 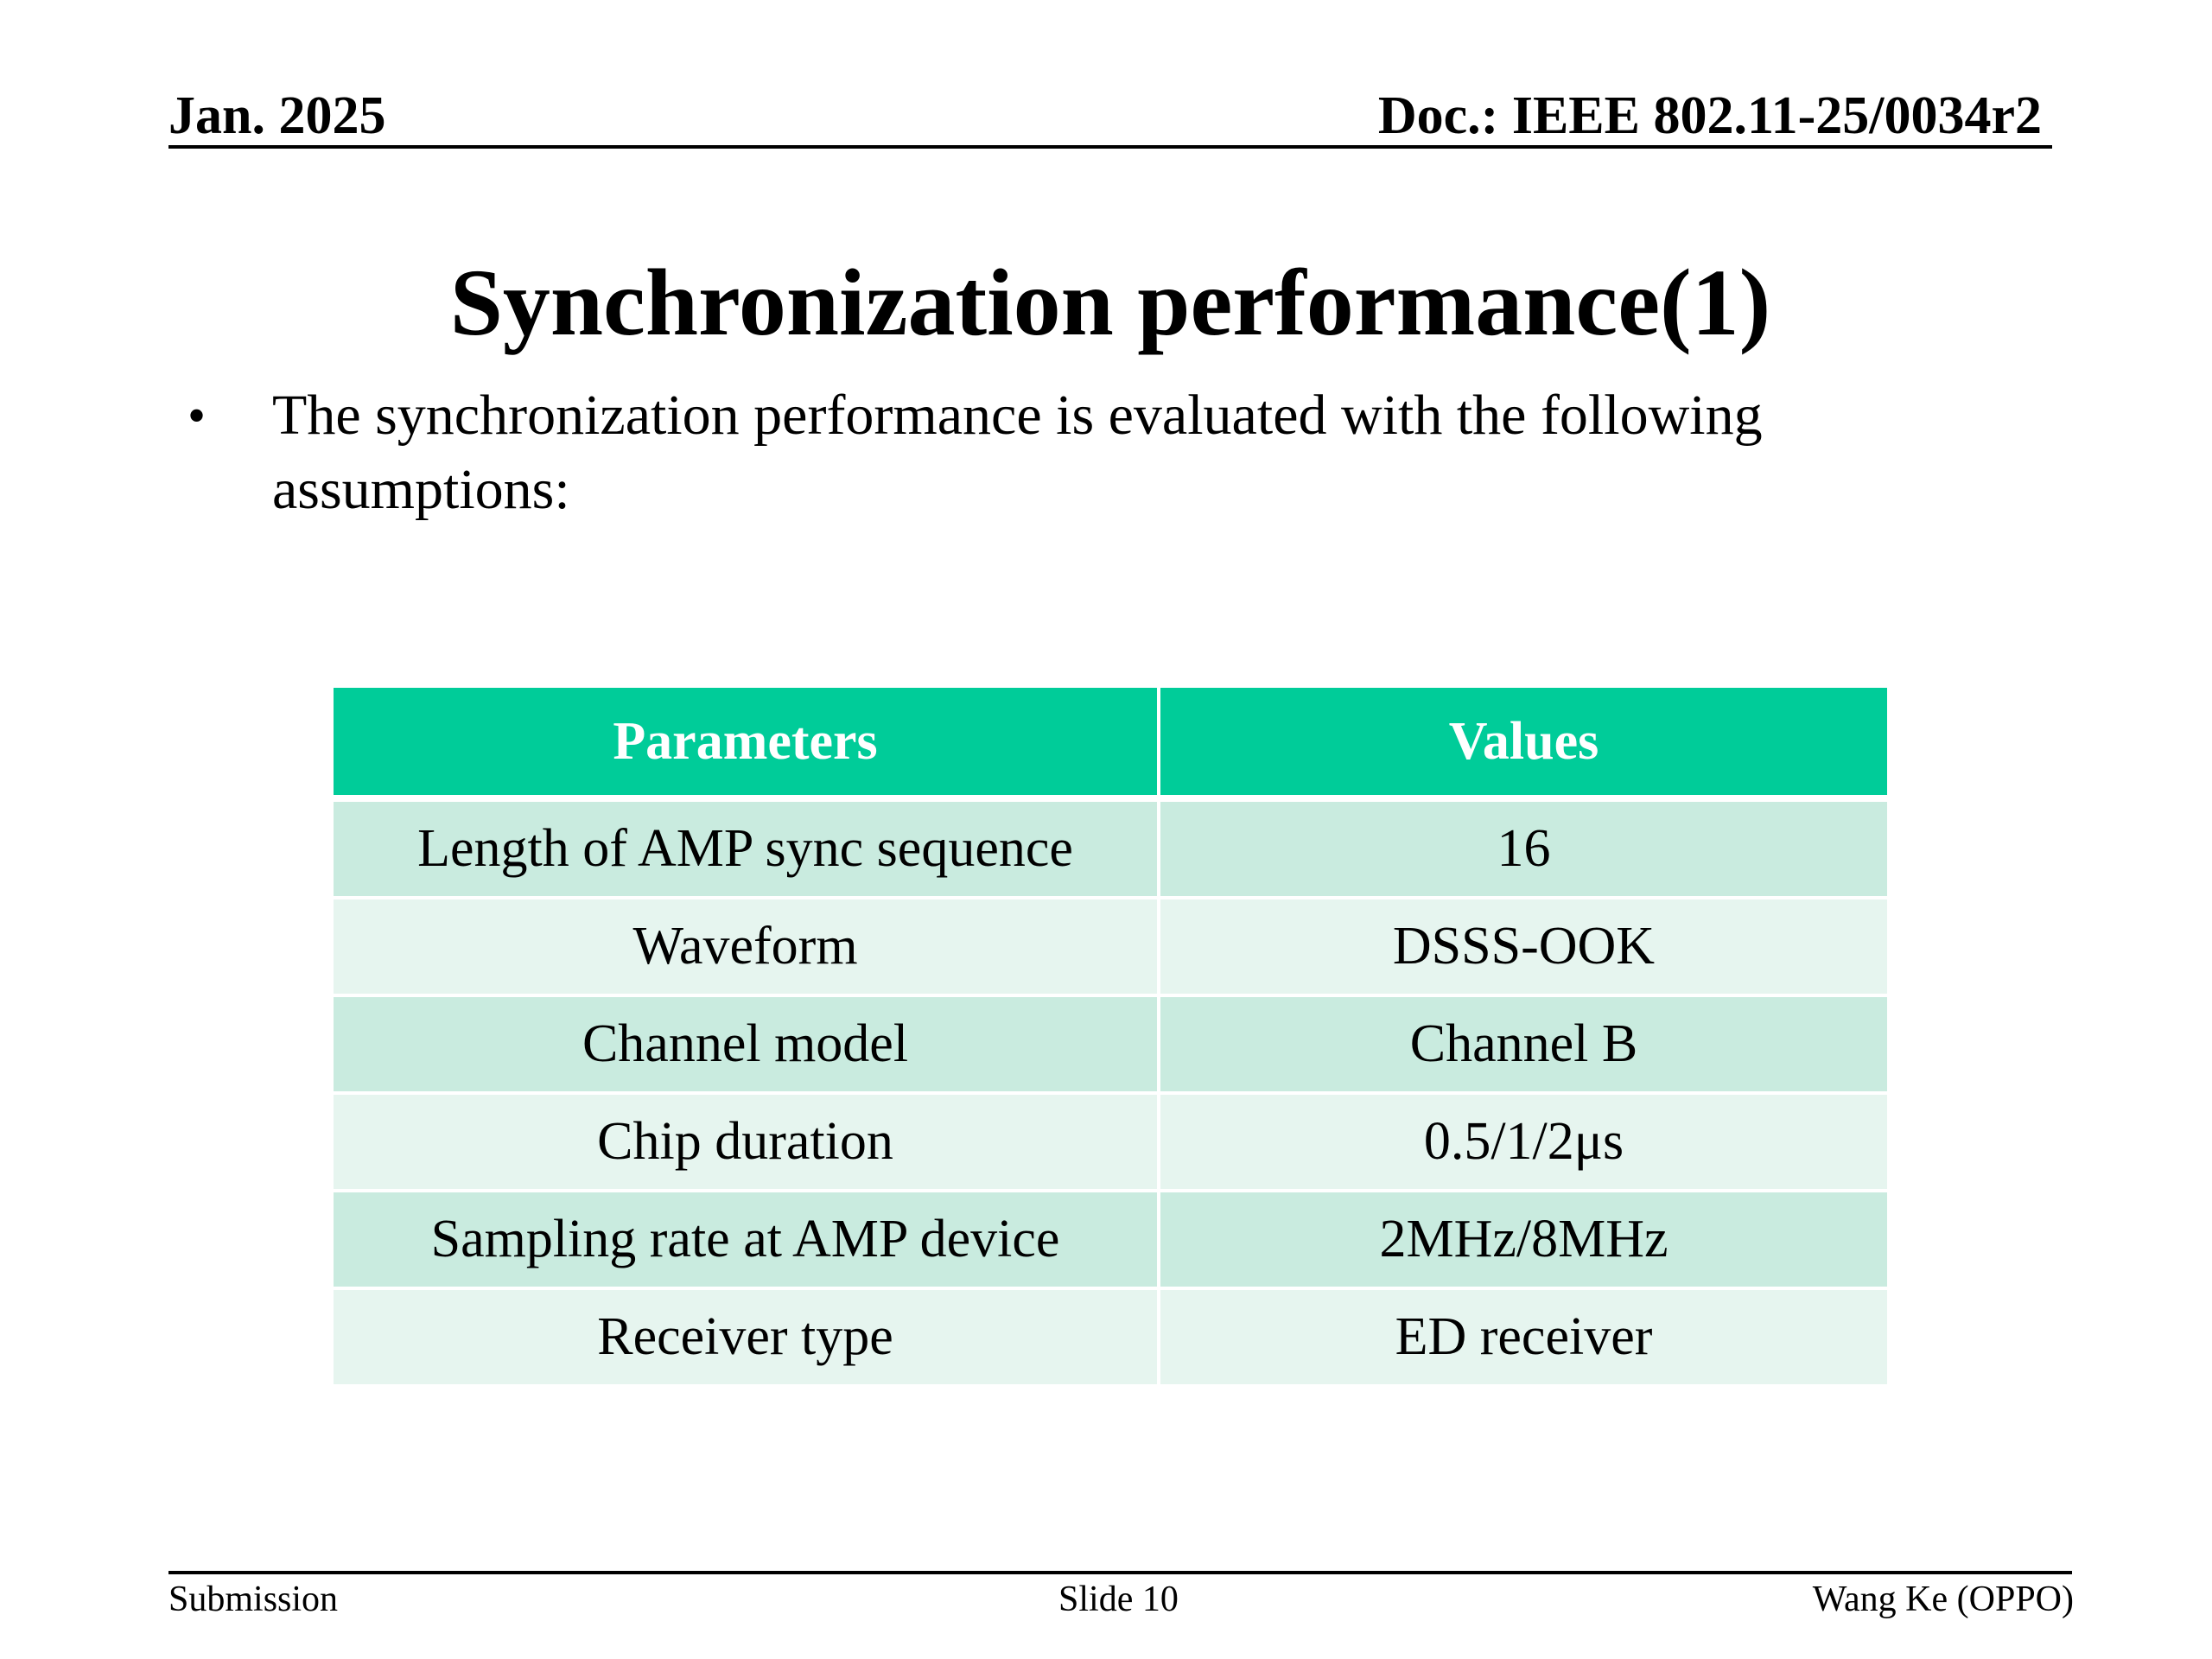 What do you see at coordinates (747, 947) in the screenshot?
I see `parameter-cell: Waveform` at bounding box center [747, 947].